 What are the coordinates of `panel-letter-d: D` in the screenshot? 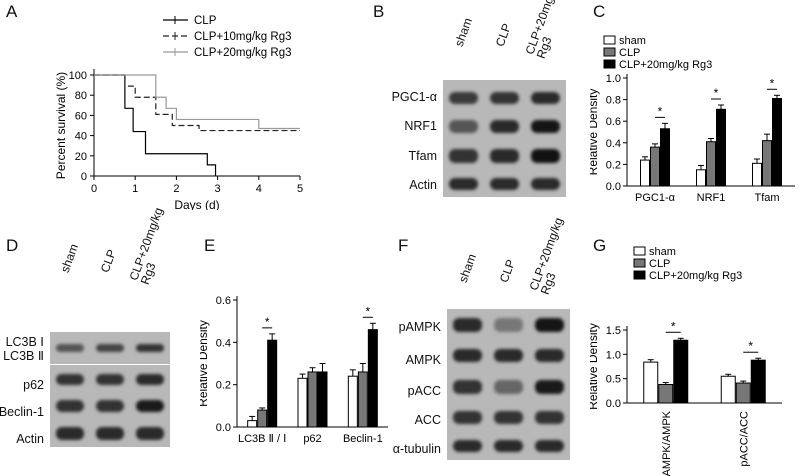 It's located at (12, 245).